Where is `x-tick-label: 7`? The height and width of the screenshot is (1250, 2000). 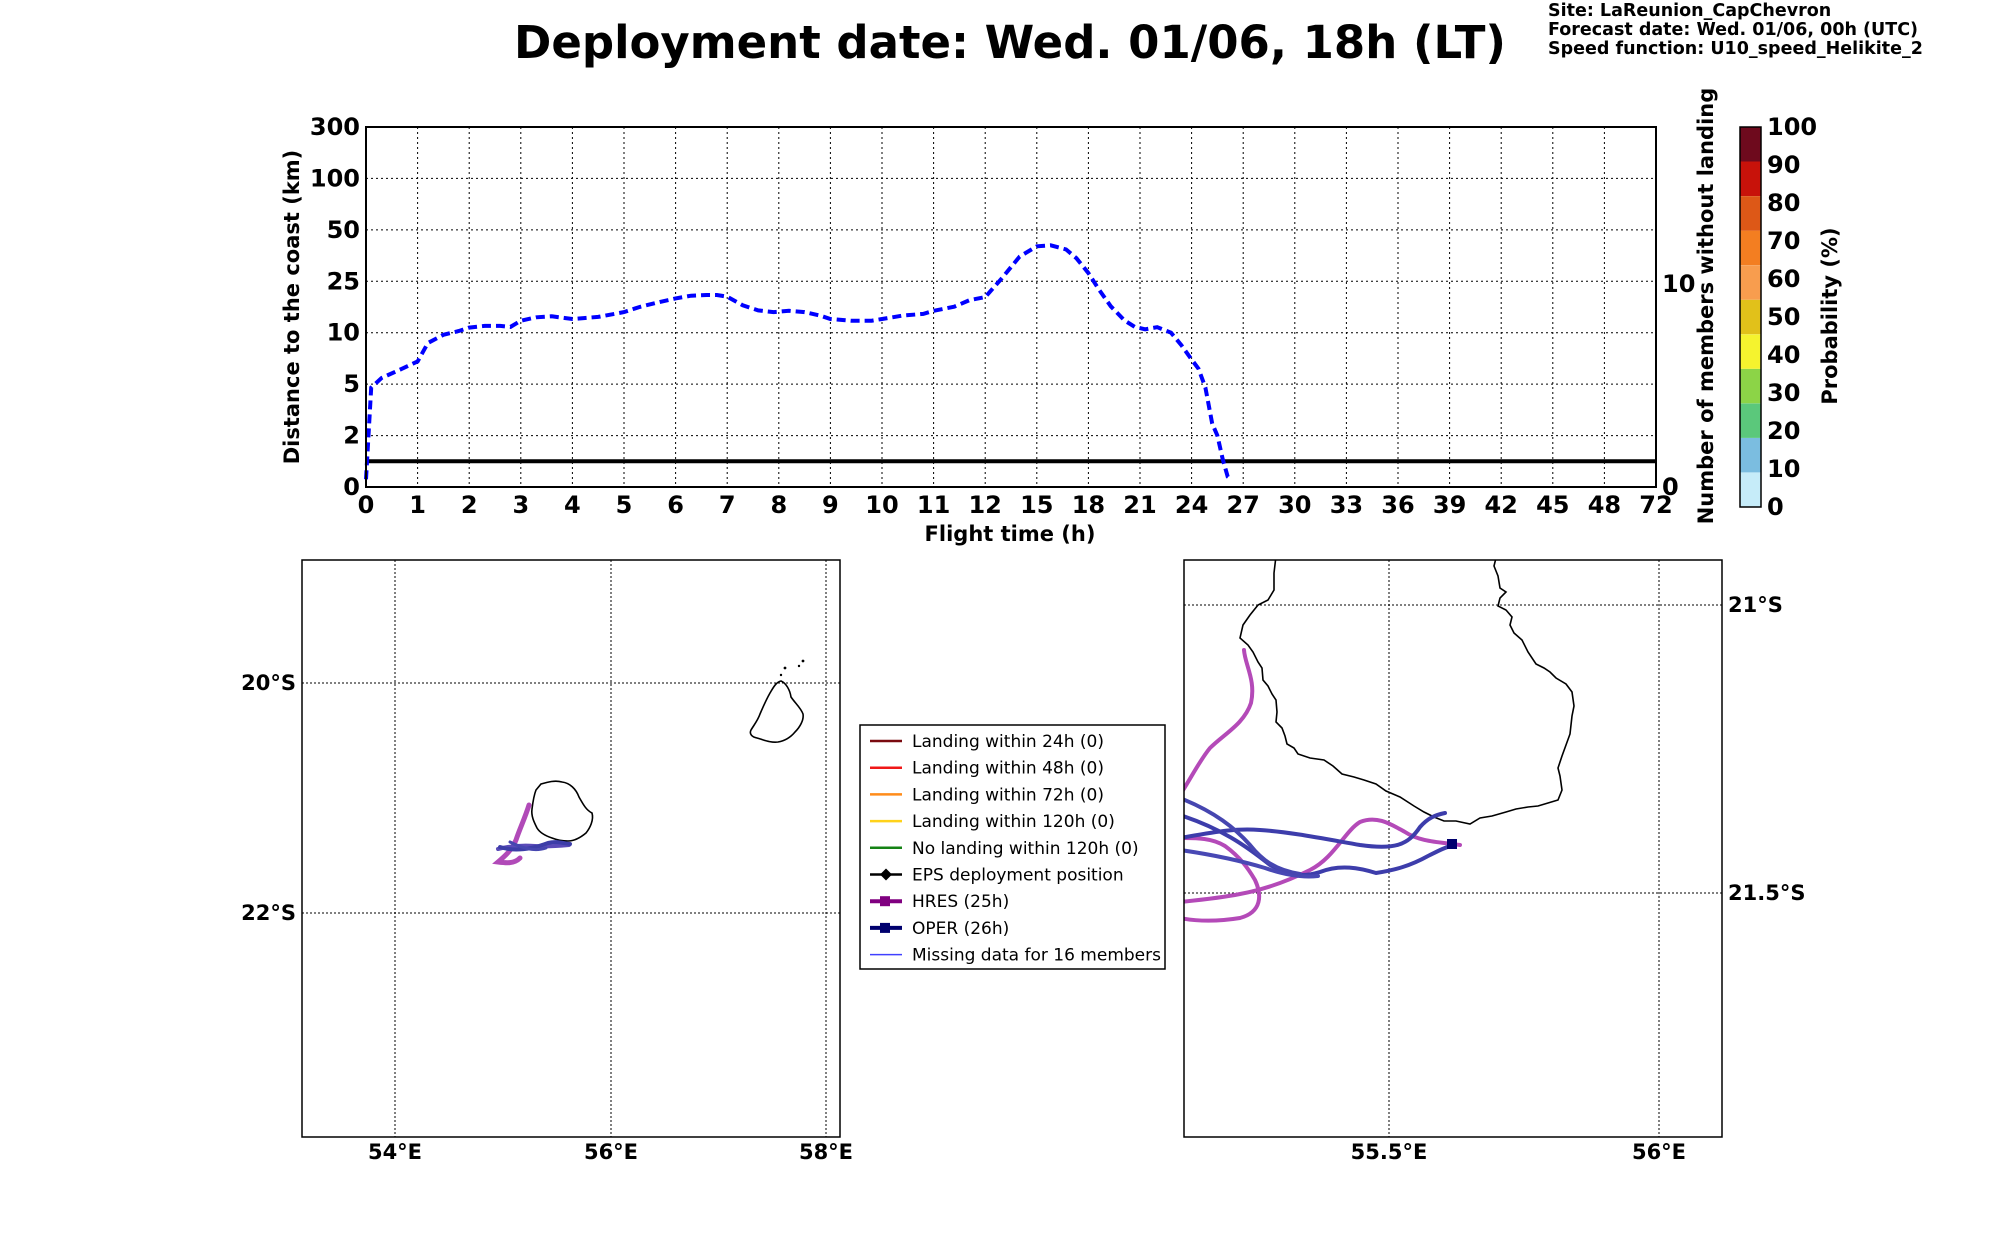 x-tick-label: 7 is located at coordinates (727, 505).